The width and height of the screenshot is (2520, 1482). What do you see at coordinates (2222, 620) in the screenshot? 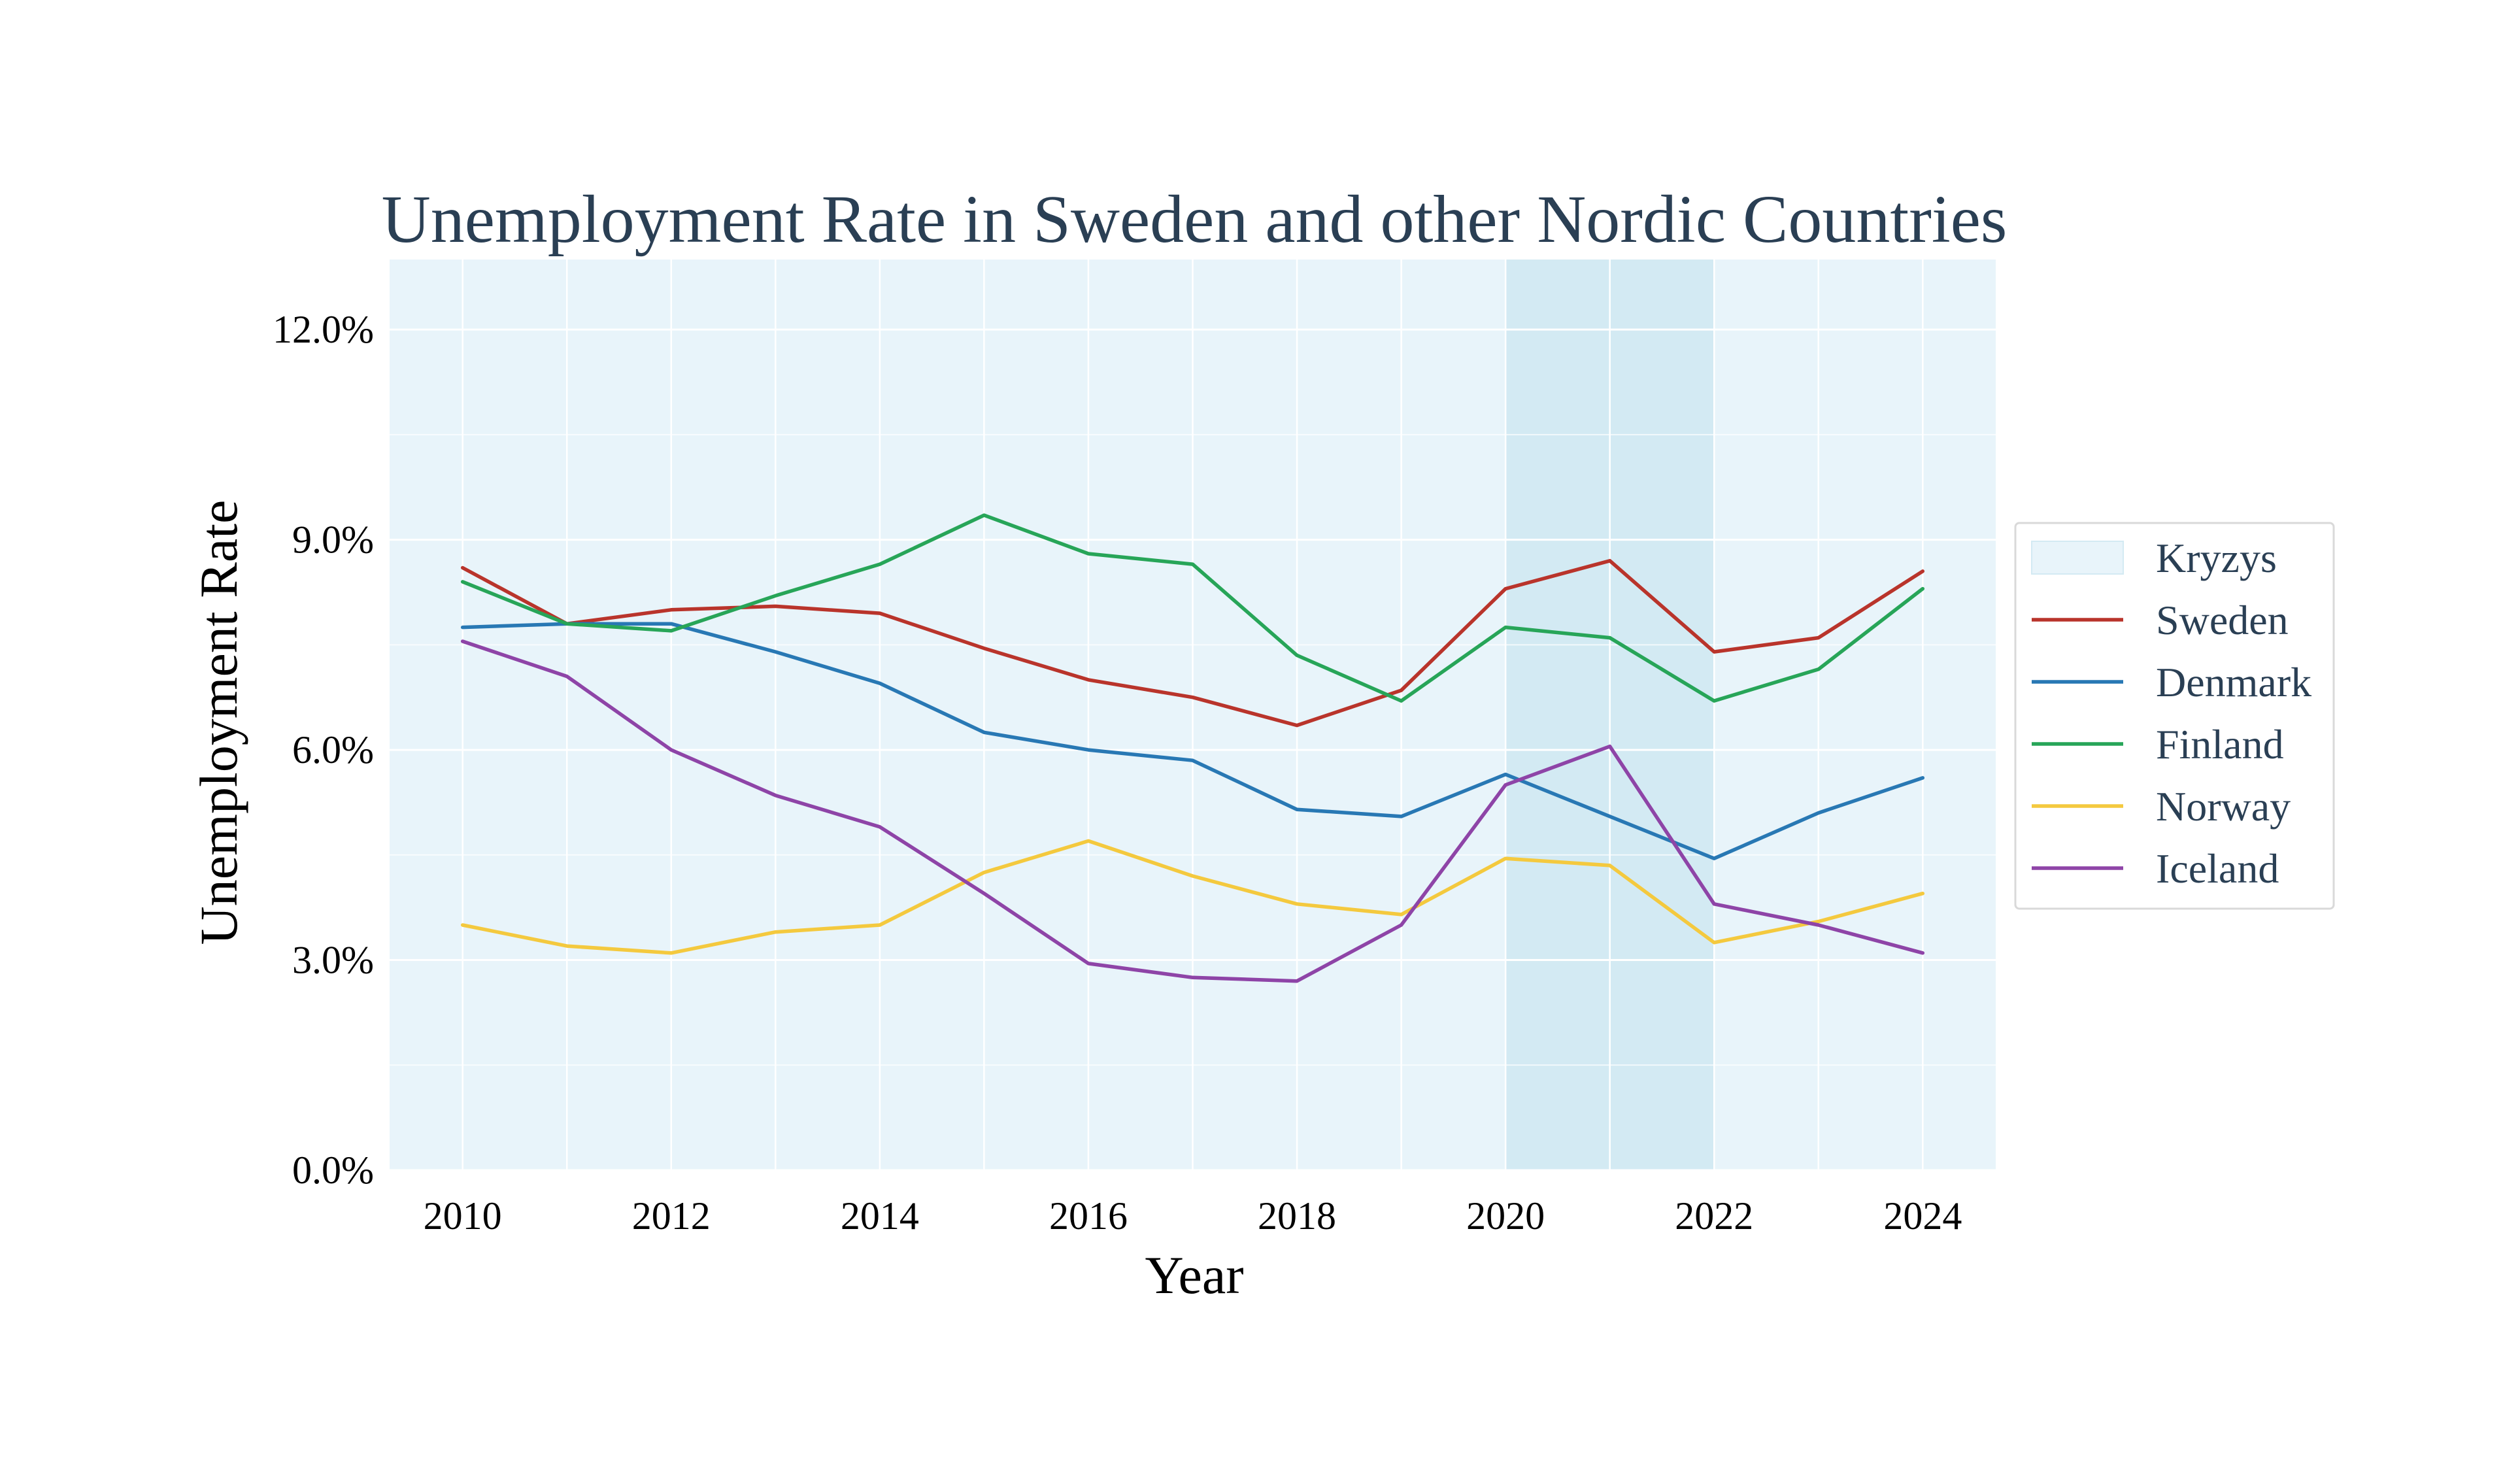
I see `legend-label-sweden: Sweden` at bounding box center [2222, 620].